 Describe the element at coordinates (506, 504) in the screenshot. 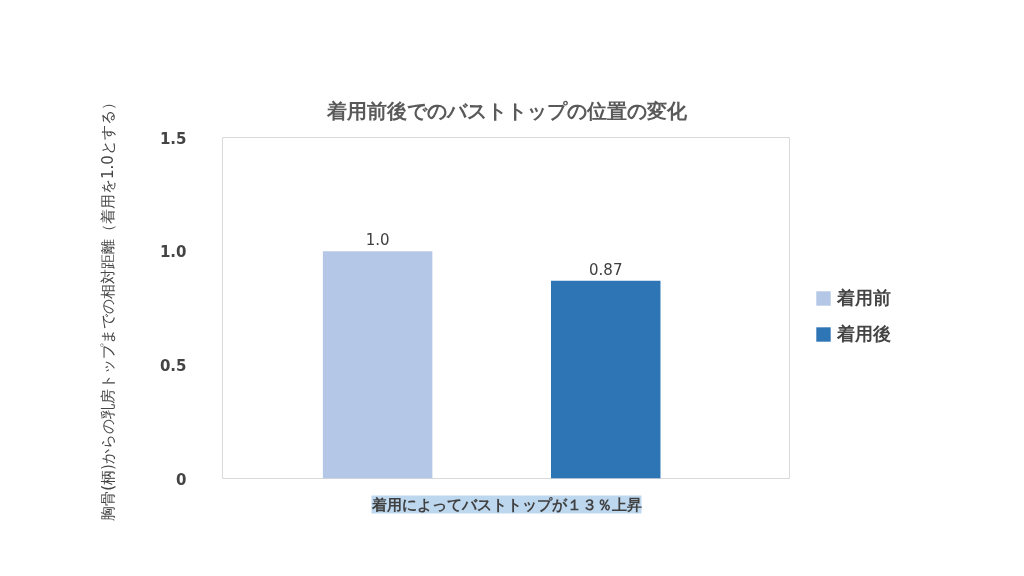

I see `text: 着用によってバストトップが１３％上昇` at that location.